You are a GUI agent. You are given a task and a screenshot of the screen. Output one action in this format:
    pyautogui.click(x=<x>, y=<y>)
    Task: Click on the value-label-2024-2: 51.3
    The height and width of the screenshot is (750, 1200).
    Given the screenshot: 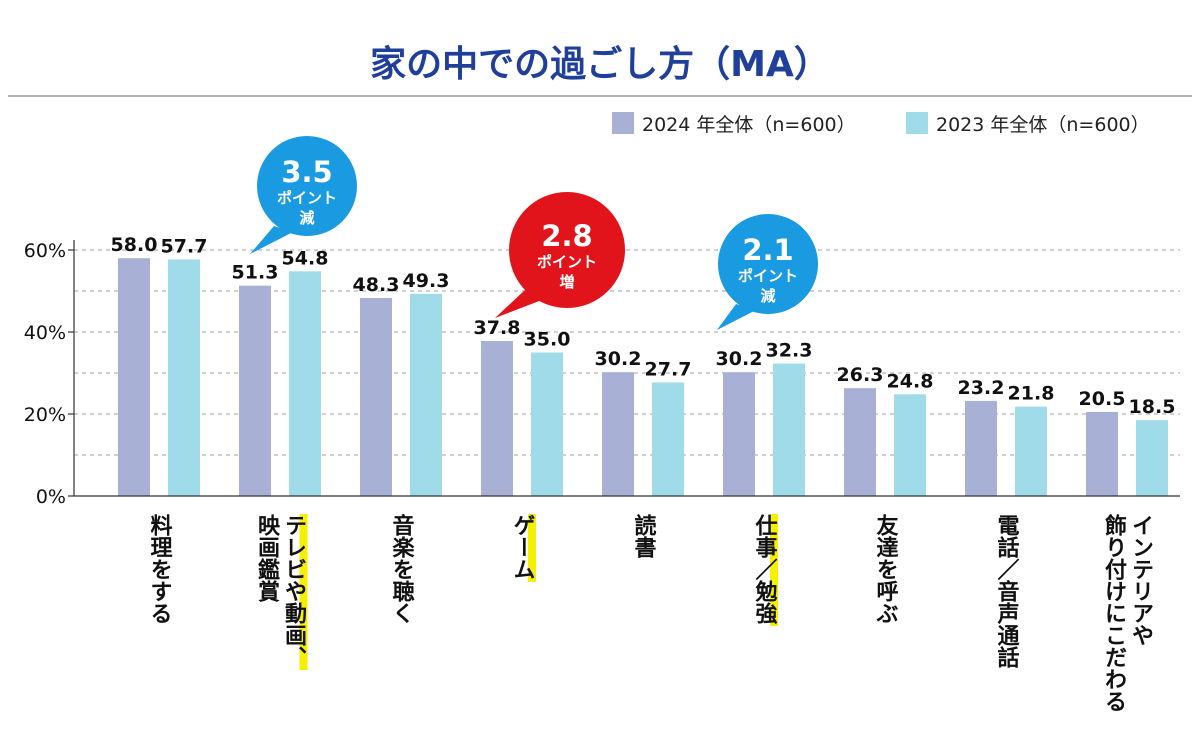 What is the action you would take?
    pyautogui.click(x=255, y=273)
    